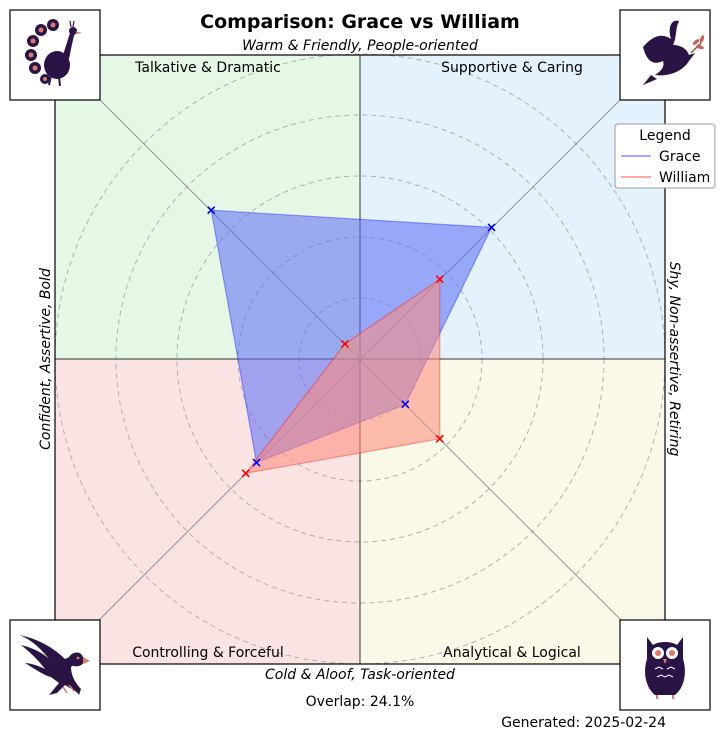  What do you see at coordinates (665, 665) in the screenshot?
I see `owl-icon` at bounding box center [665, 665].